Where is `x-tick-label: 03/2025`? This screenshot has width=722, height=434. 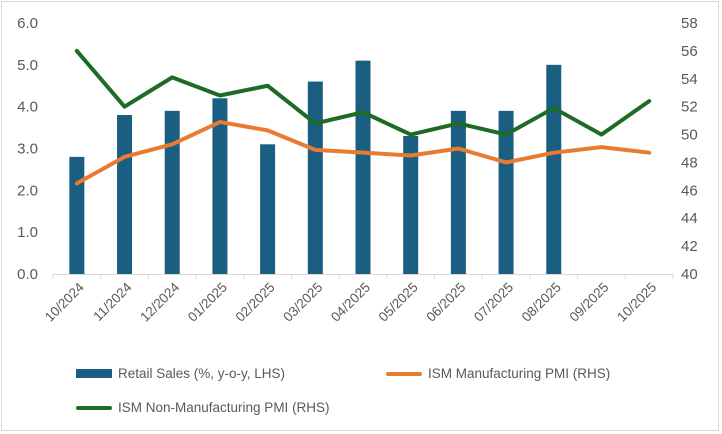 x-tick-label: 03/2025 is located at coordinates (302, 302).